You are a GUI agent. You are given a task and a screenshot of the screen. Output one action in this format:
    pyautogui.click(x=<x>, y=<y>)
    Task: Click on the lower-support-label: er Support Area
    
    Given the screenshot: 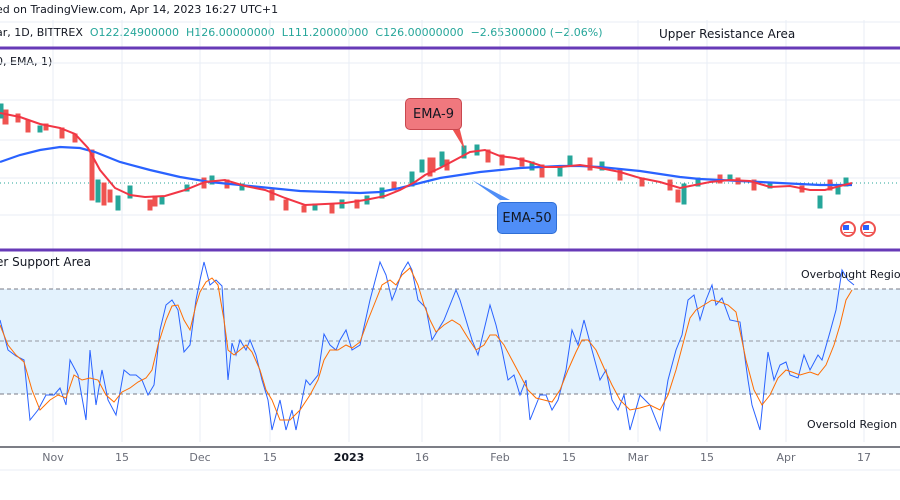 What is the action you would take?
    pyautogui.click(x=45, y=262)
    